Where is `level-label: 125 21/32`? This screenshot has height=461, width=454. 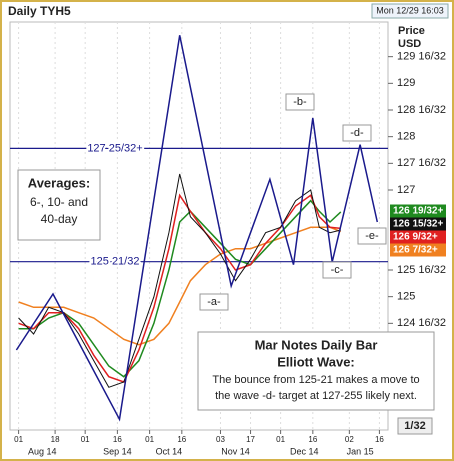
level-label: 125 21/32 is located at coordinates (115, 262).